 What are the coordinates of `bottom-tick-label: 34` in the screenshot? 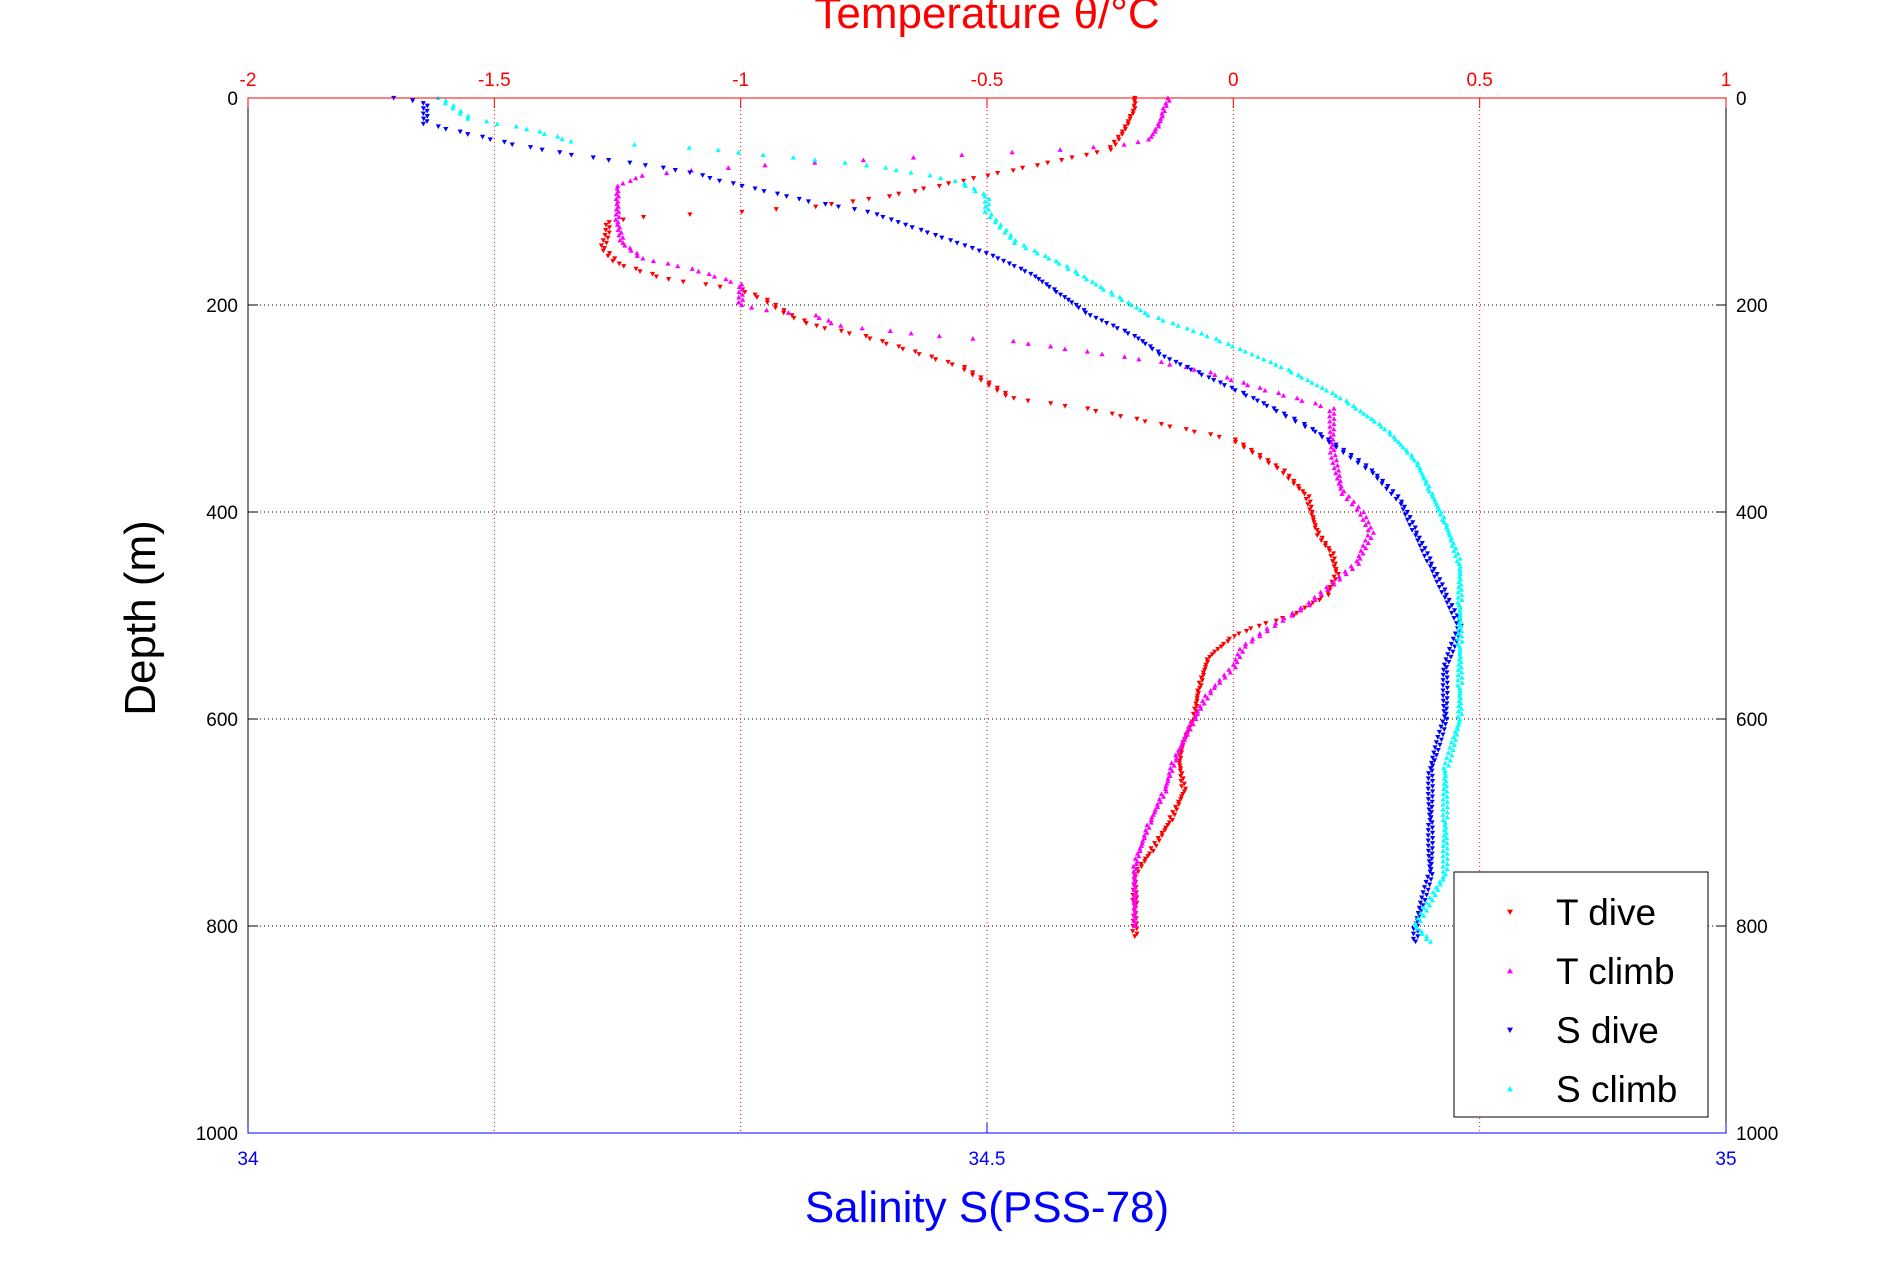 It's located at (248, 1159).